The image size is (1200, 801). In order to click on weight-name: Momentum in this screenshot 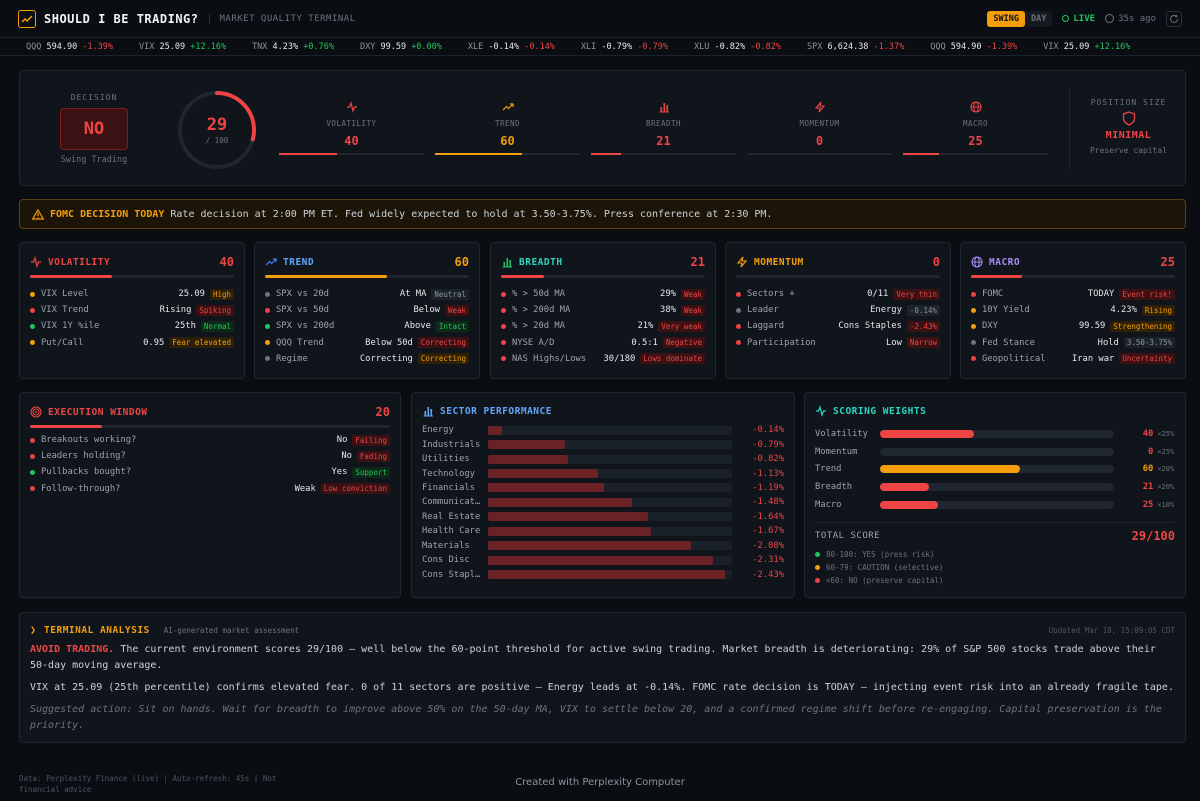, I will do `click(836, 451)`.